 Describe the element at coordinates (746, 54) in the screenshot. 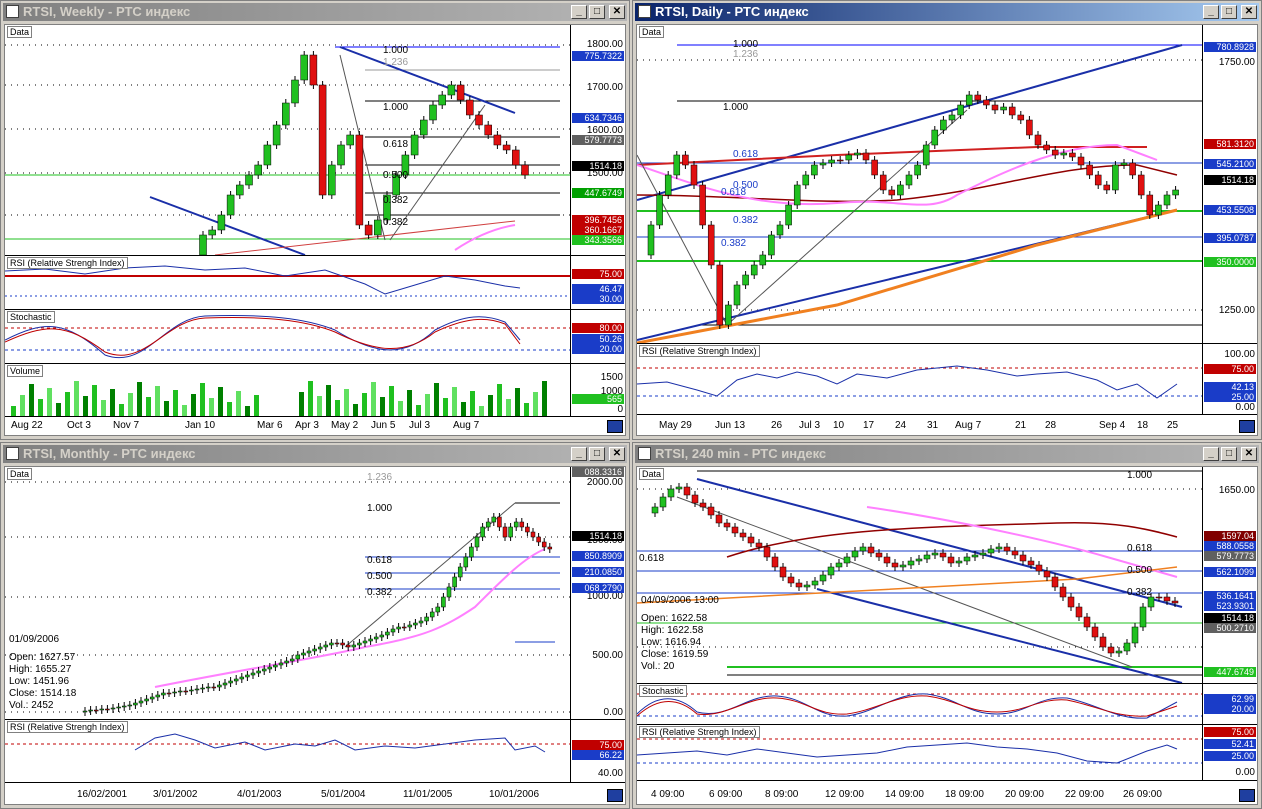

I see `daily-fib-label: 1.236` at that location.